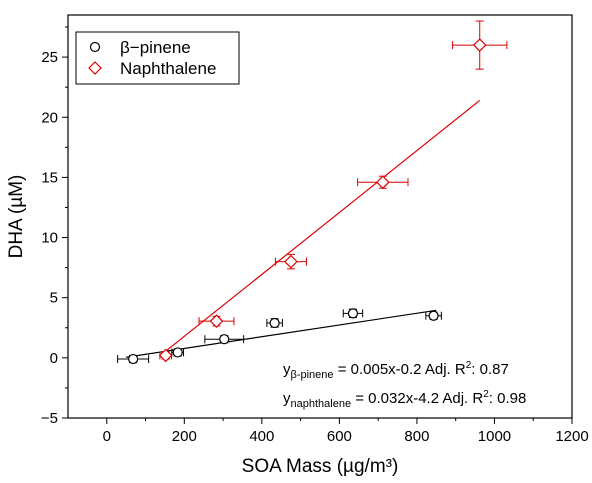 The image size is (592, 483). I want to click on fit-equation: yβ-pinene = 0.005x-0.2 Adj. R2: 0.87, so click(396, 370).